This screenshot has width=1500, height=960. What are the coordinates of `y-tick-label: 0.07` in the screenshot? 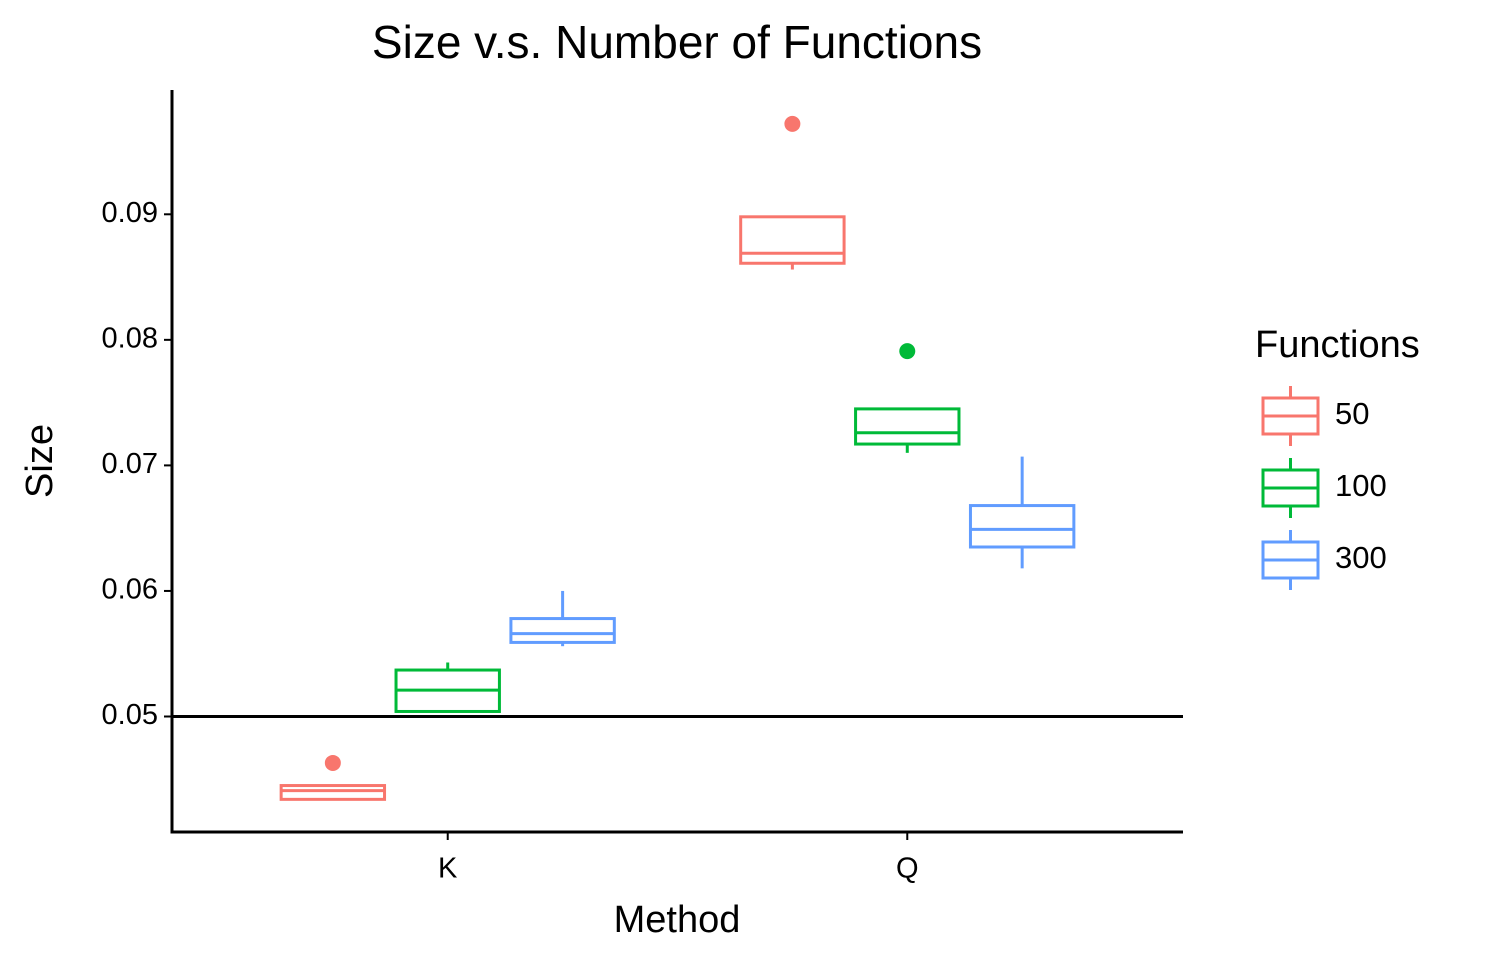 It's located at (130, 464).